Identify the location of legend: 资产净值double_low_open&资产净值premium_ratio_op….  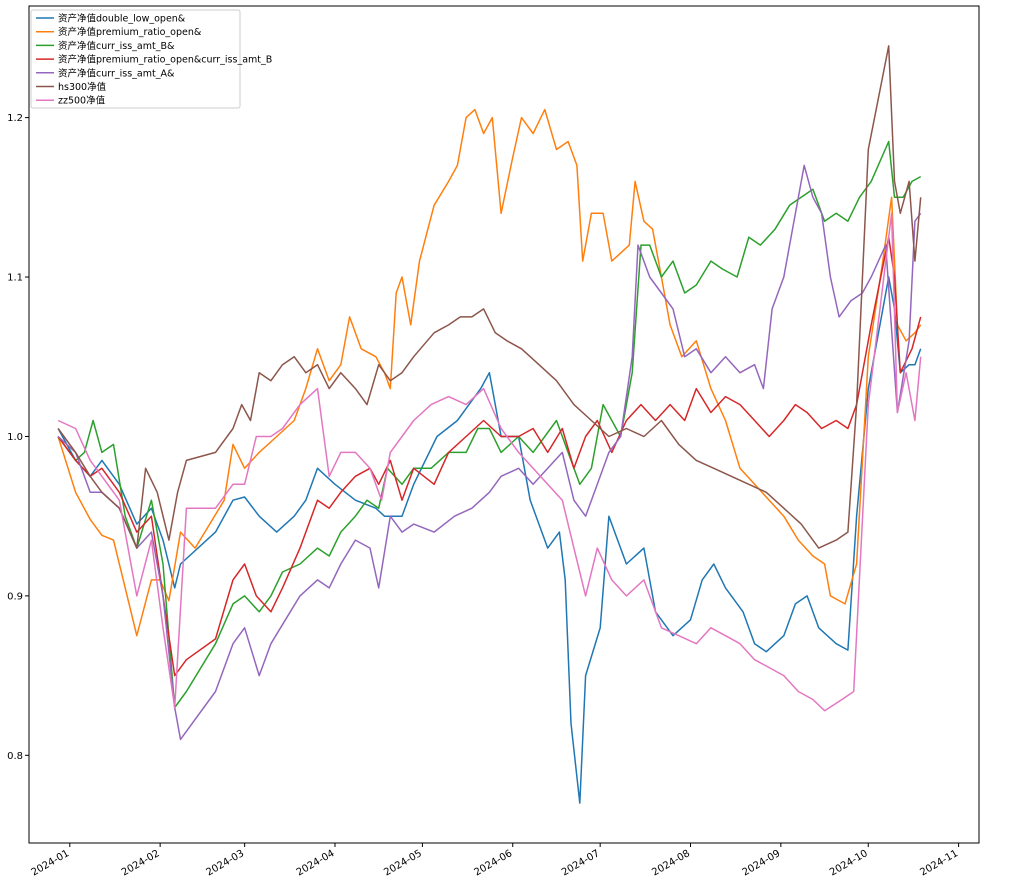
(151, 59).